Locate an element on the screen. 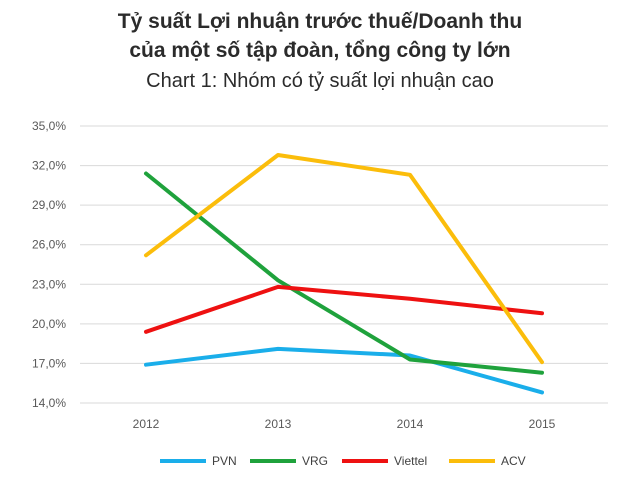 This screenshot has height=485, width=640. legend: PVN VRG Viettel ACV is located at coordinates (320, 461).